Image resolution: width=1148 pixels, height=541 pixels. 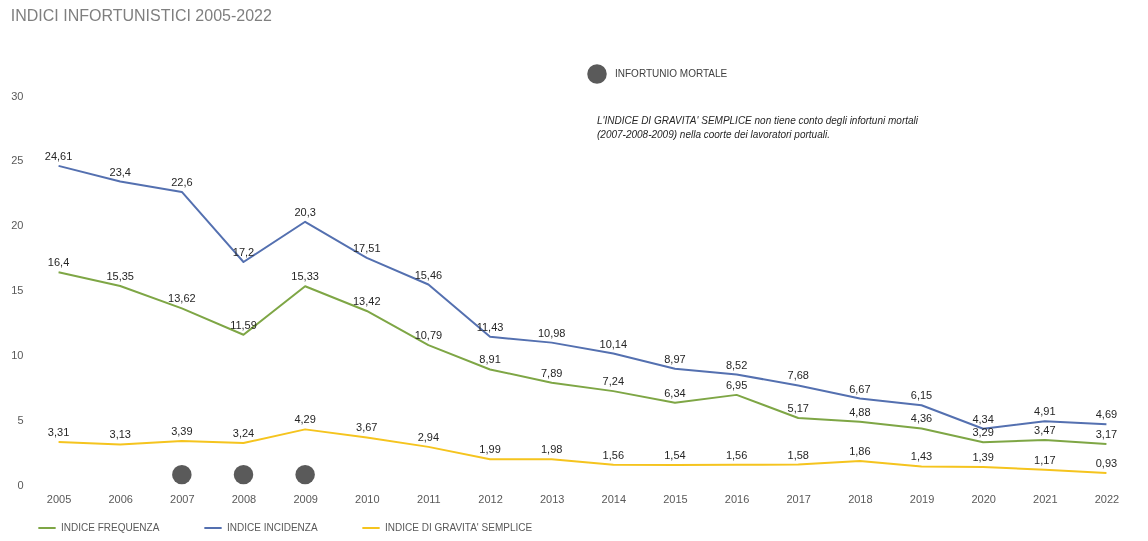 What do you see at coordinates (490, 326) in the screenshot?
I see `data-label: 11,43` at bounding box center [490, 326].